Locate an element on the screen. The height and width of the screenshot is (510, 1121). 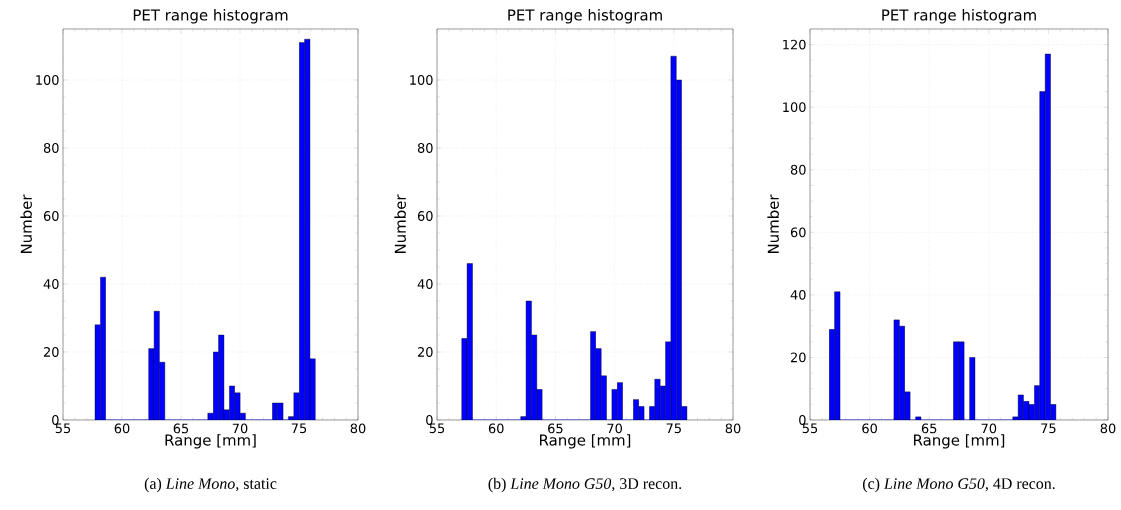
text: (b) Line Mono G50, 3D recon. is located at coordinates (585, 485).